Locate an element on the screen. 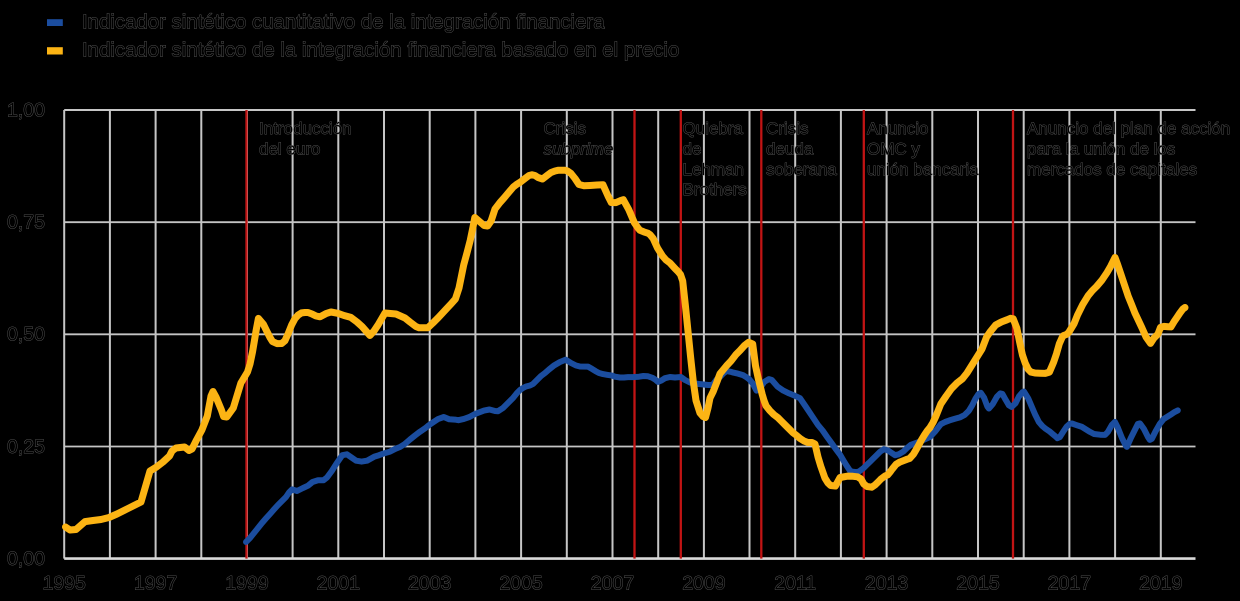 The height and width of the screenshot is (601, 1240). svg-text: 0,50 is located at coordinates (26, 335).